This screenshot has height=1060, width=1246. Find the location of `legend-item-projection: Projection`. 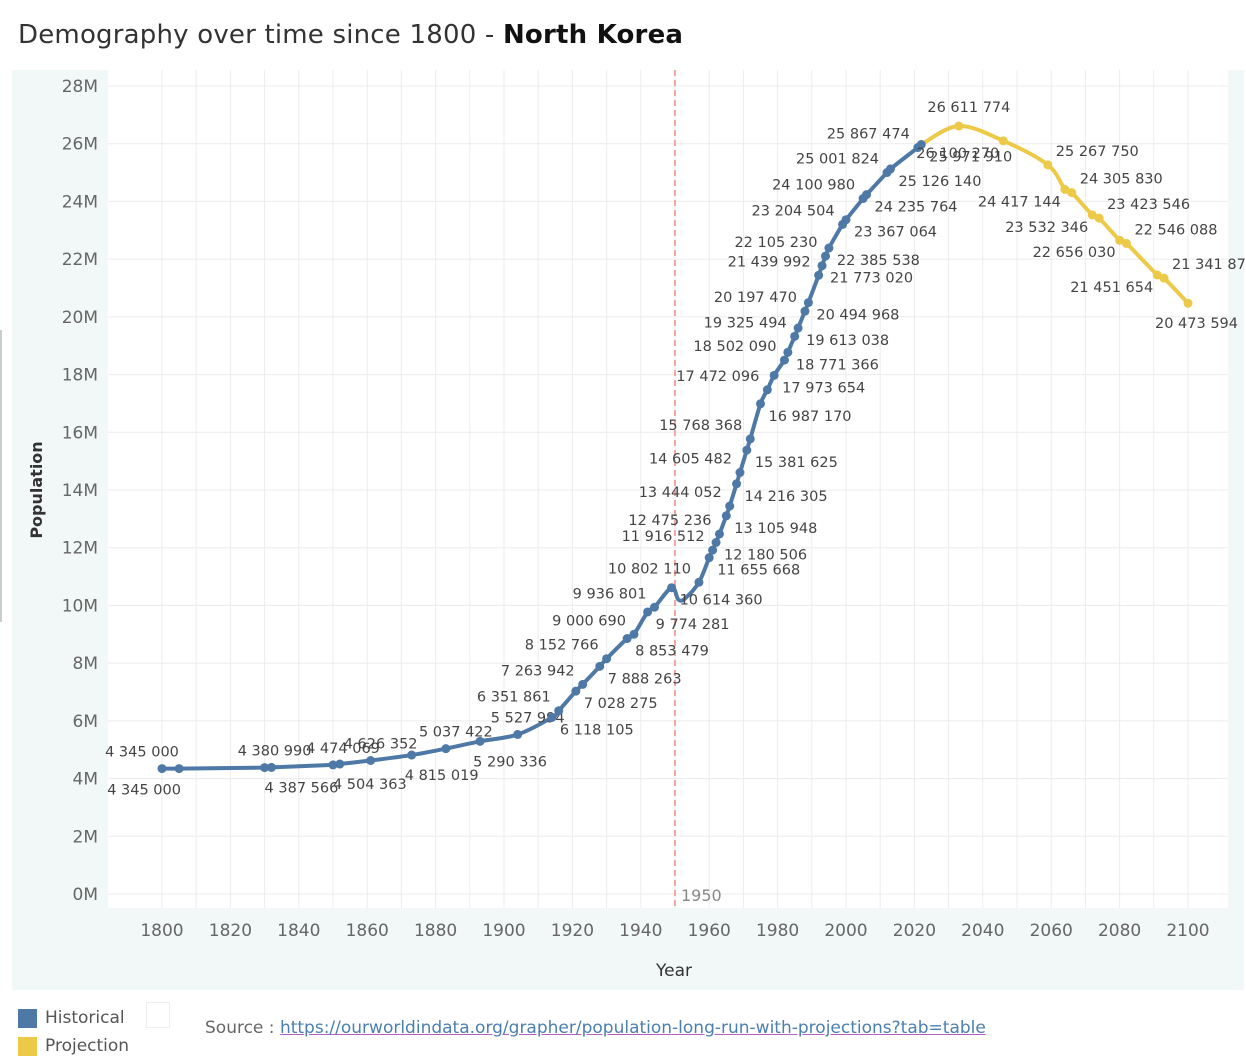

legend-item-projection: Projection is located at coordinates (73, 1046).